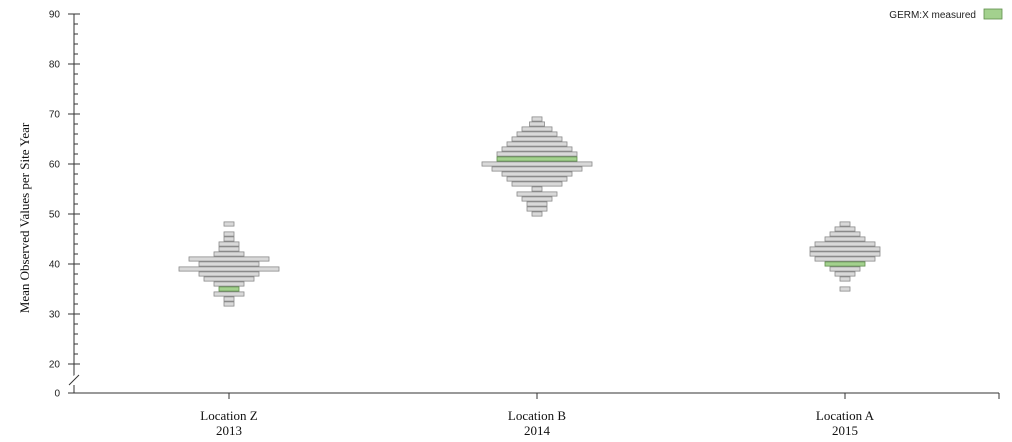 This screenshot has height=442, width=1012. Describe the element at coordinates (64, 65) in the screenshot. I see `y-tick: 80` at that location.